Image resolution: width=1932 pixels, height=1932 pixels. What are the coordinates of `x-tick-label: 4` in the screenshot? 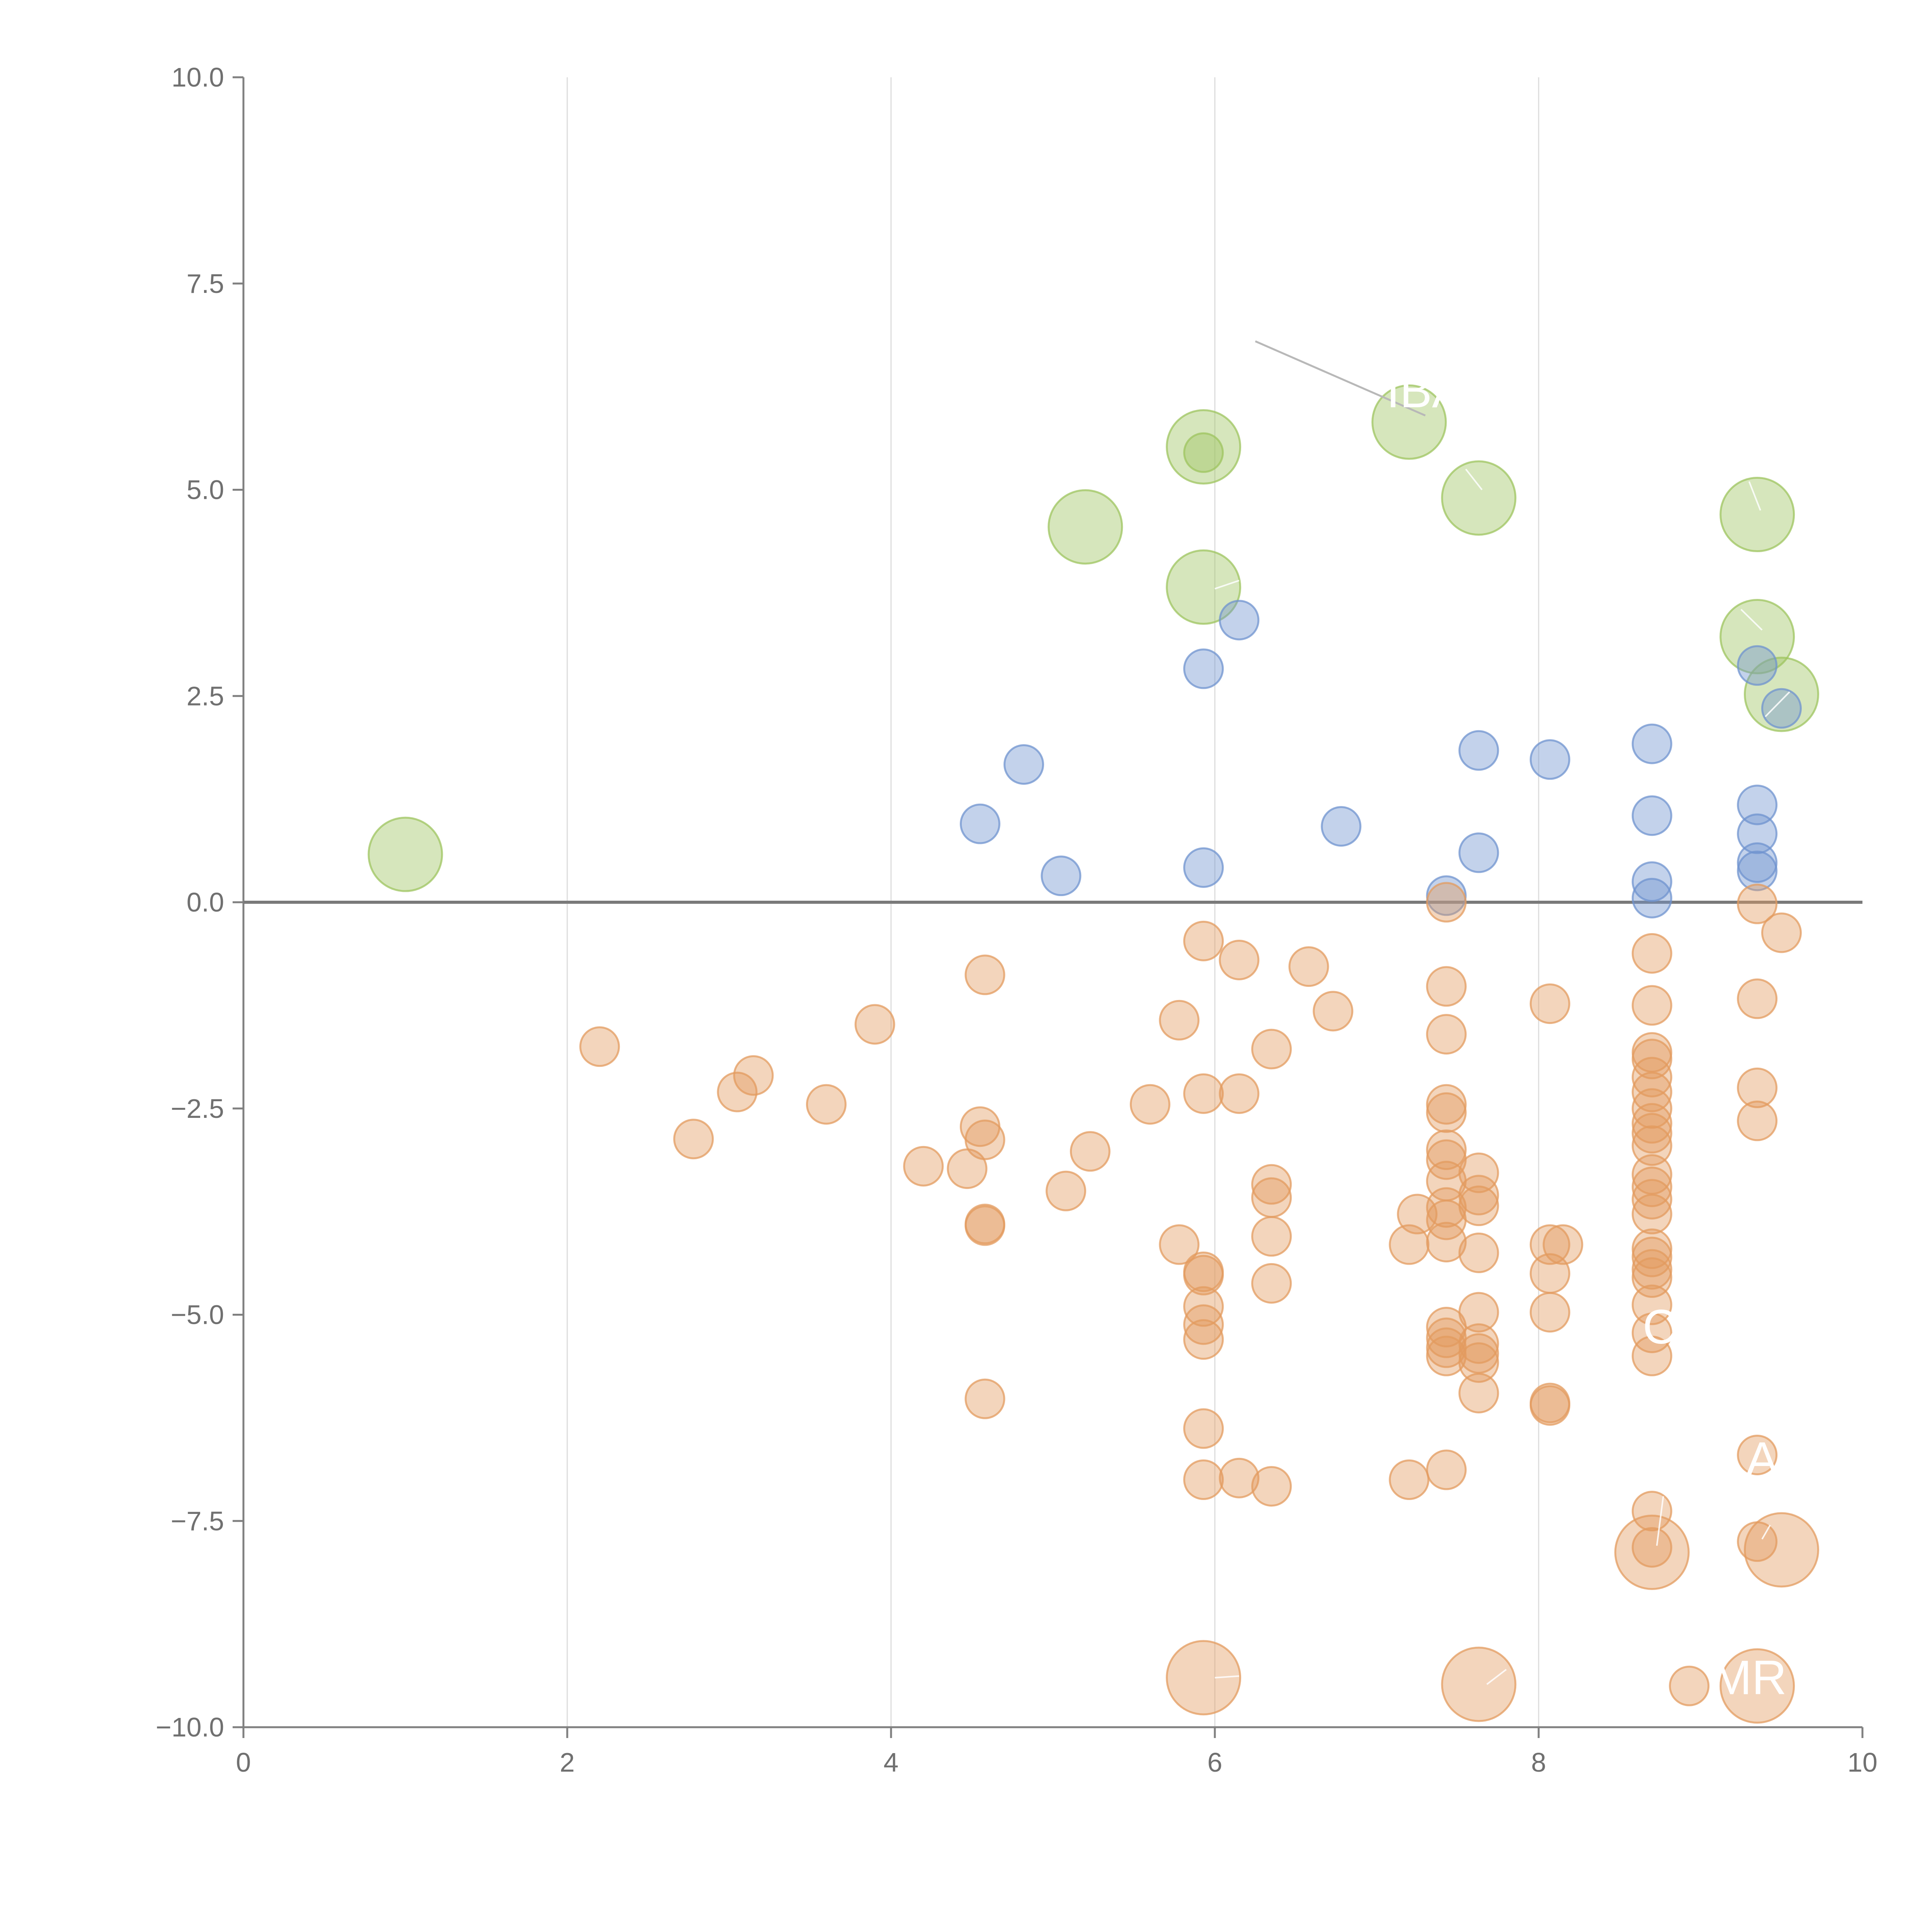 It's located at (892, 1762).